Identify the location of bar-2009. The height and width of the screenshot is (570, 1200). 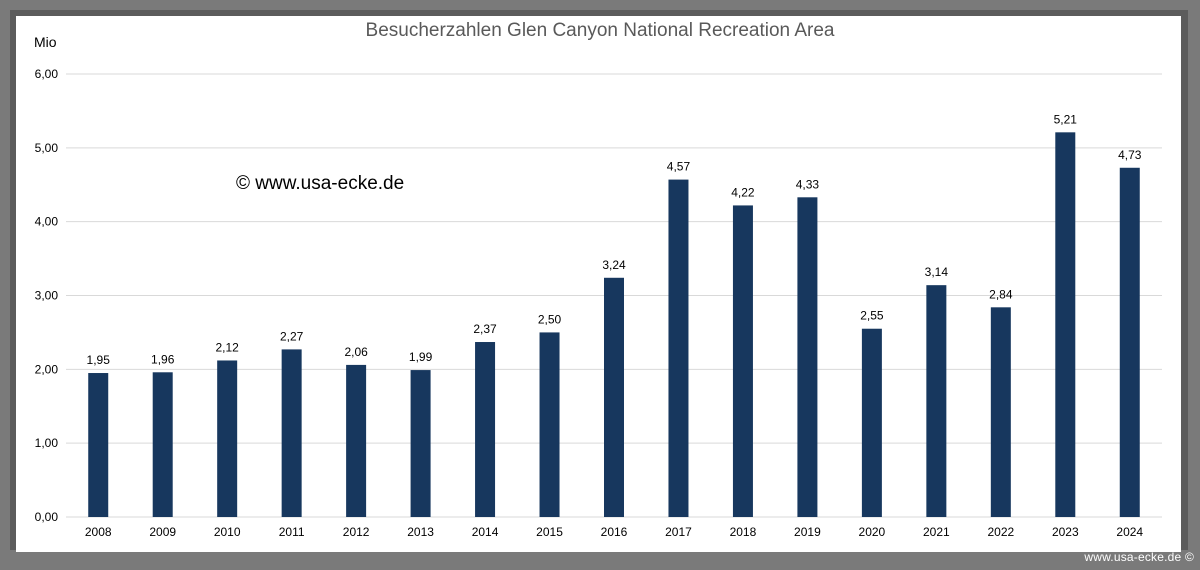
(162, 444).